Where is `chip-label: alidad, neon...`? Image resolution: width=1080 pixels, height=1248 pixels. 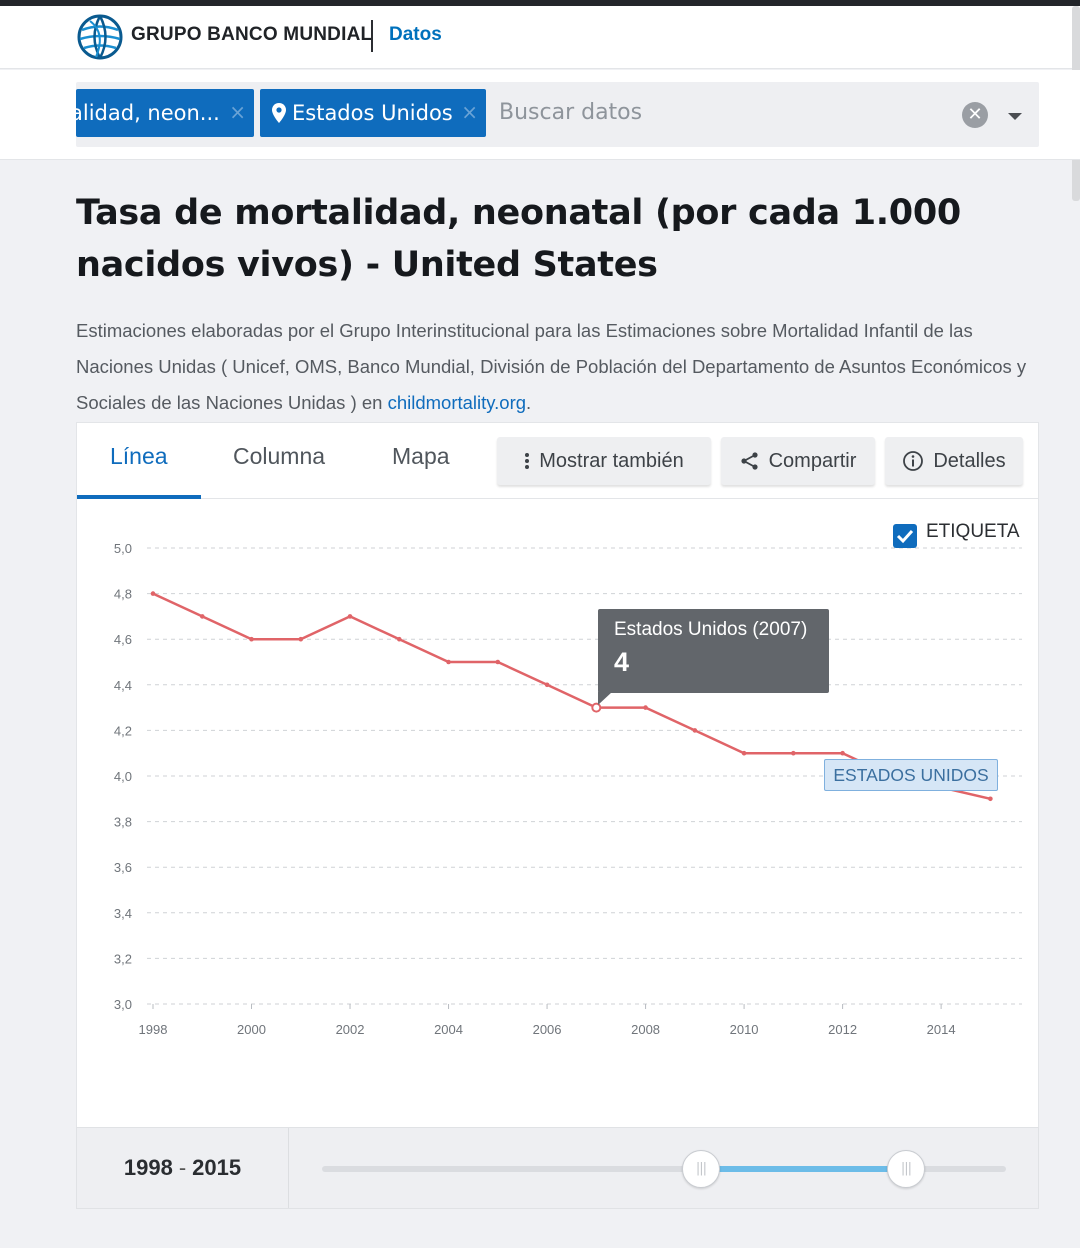 chip-label: alidad, neon... is located at coordinates (148, 113).